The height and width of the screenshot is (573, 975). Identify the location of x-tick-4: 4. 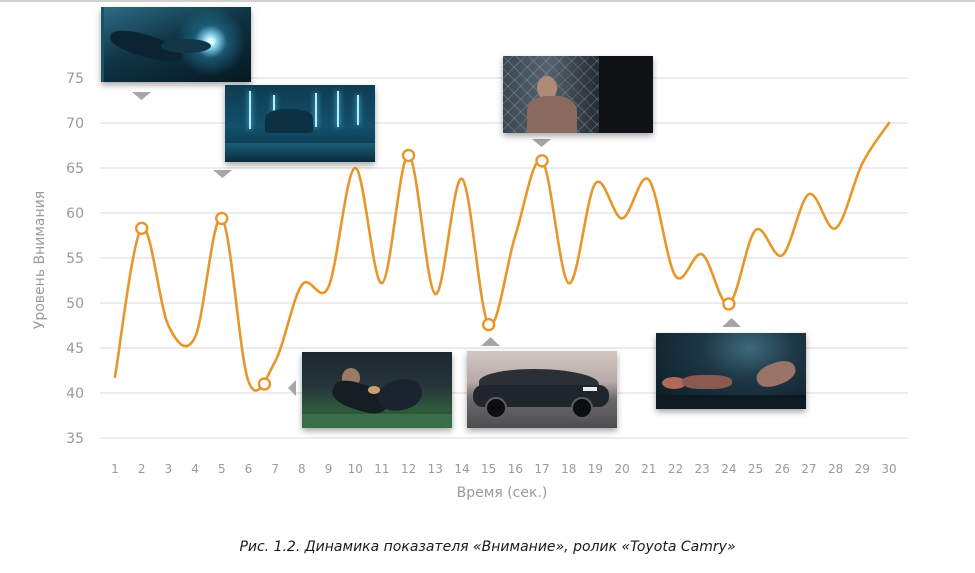
(195, 469).